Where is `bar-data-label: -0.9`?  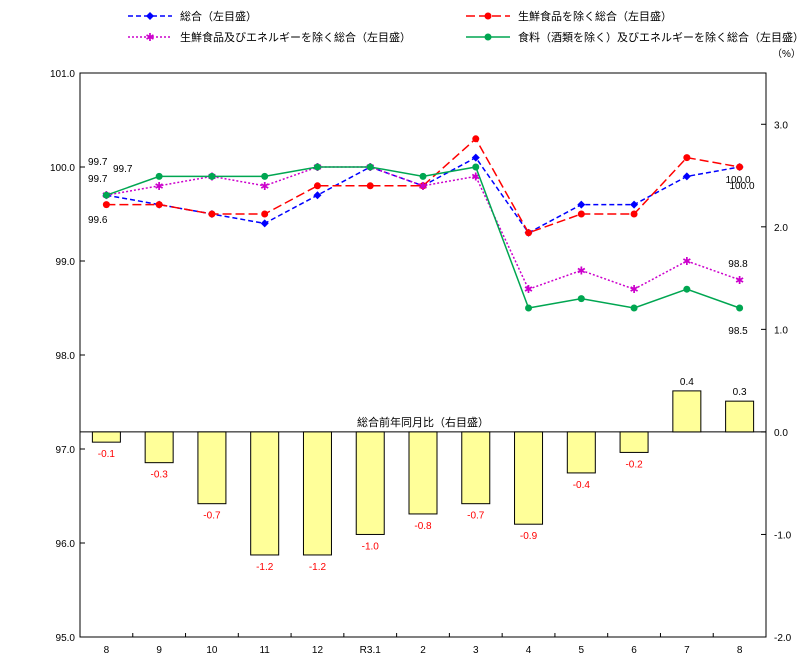
bar-data-label: -0.9 is located at coordinates (529, 536).